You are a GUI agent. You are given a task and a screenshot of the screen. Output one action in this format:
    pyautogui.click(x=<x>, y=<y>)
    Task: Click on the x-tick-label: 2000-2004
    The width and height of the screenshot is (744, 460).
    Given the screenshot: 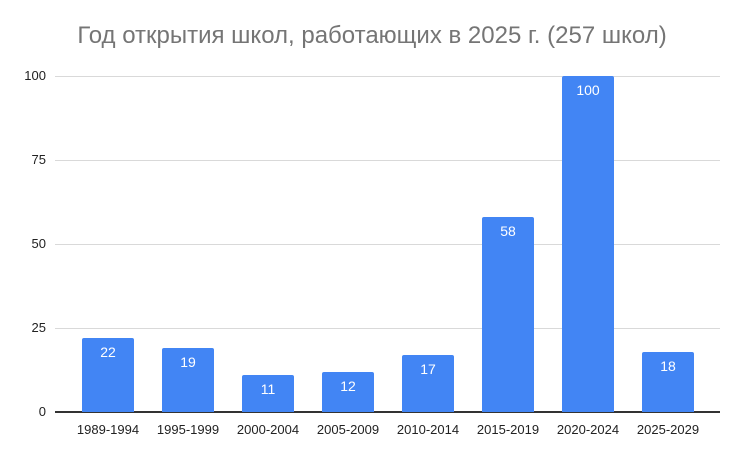 What is the action you would take?
    pyautogui.click(x=268, y=429)
    